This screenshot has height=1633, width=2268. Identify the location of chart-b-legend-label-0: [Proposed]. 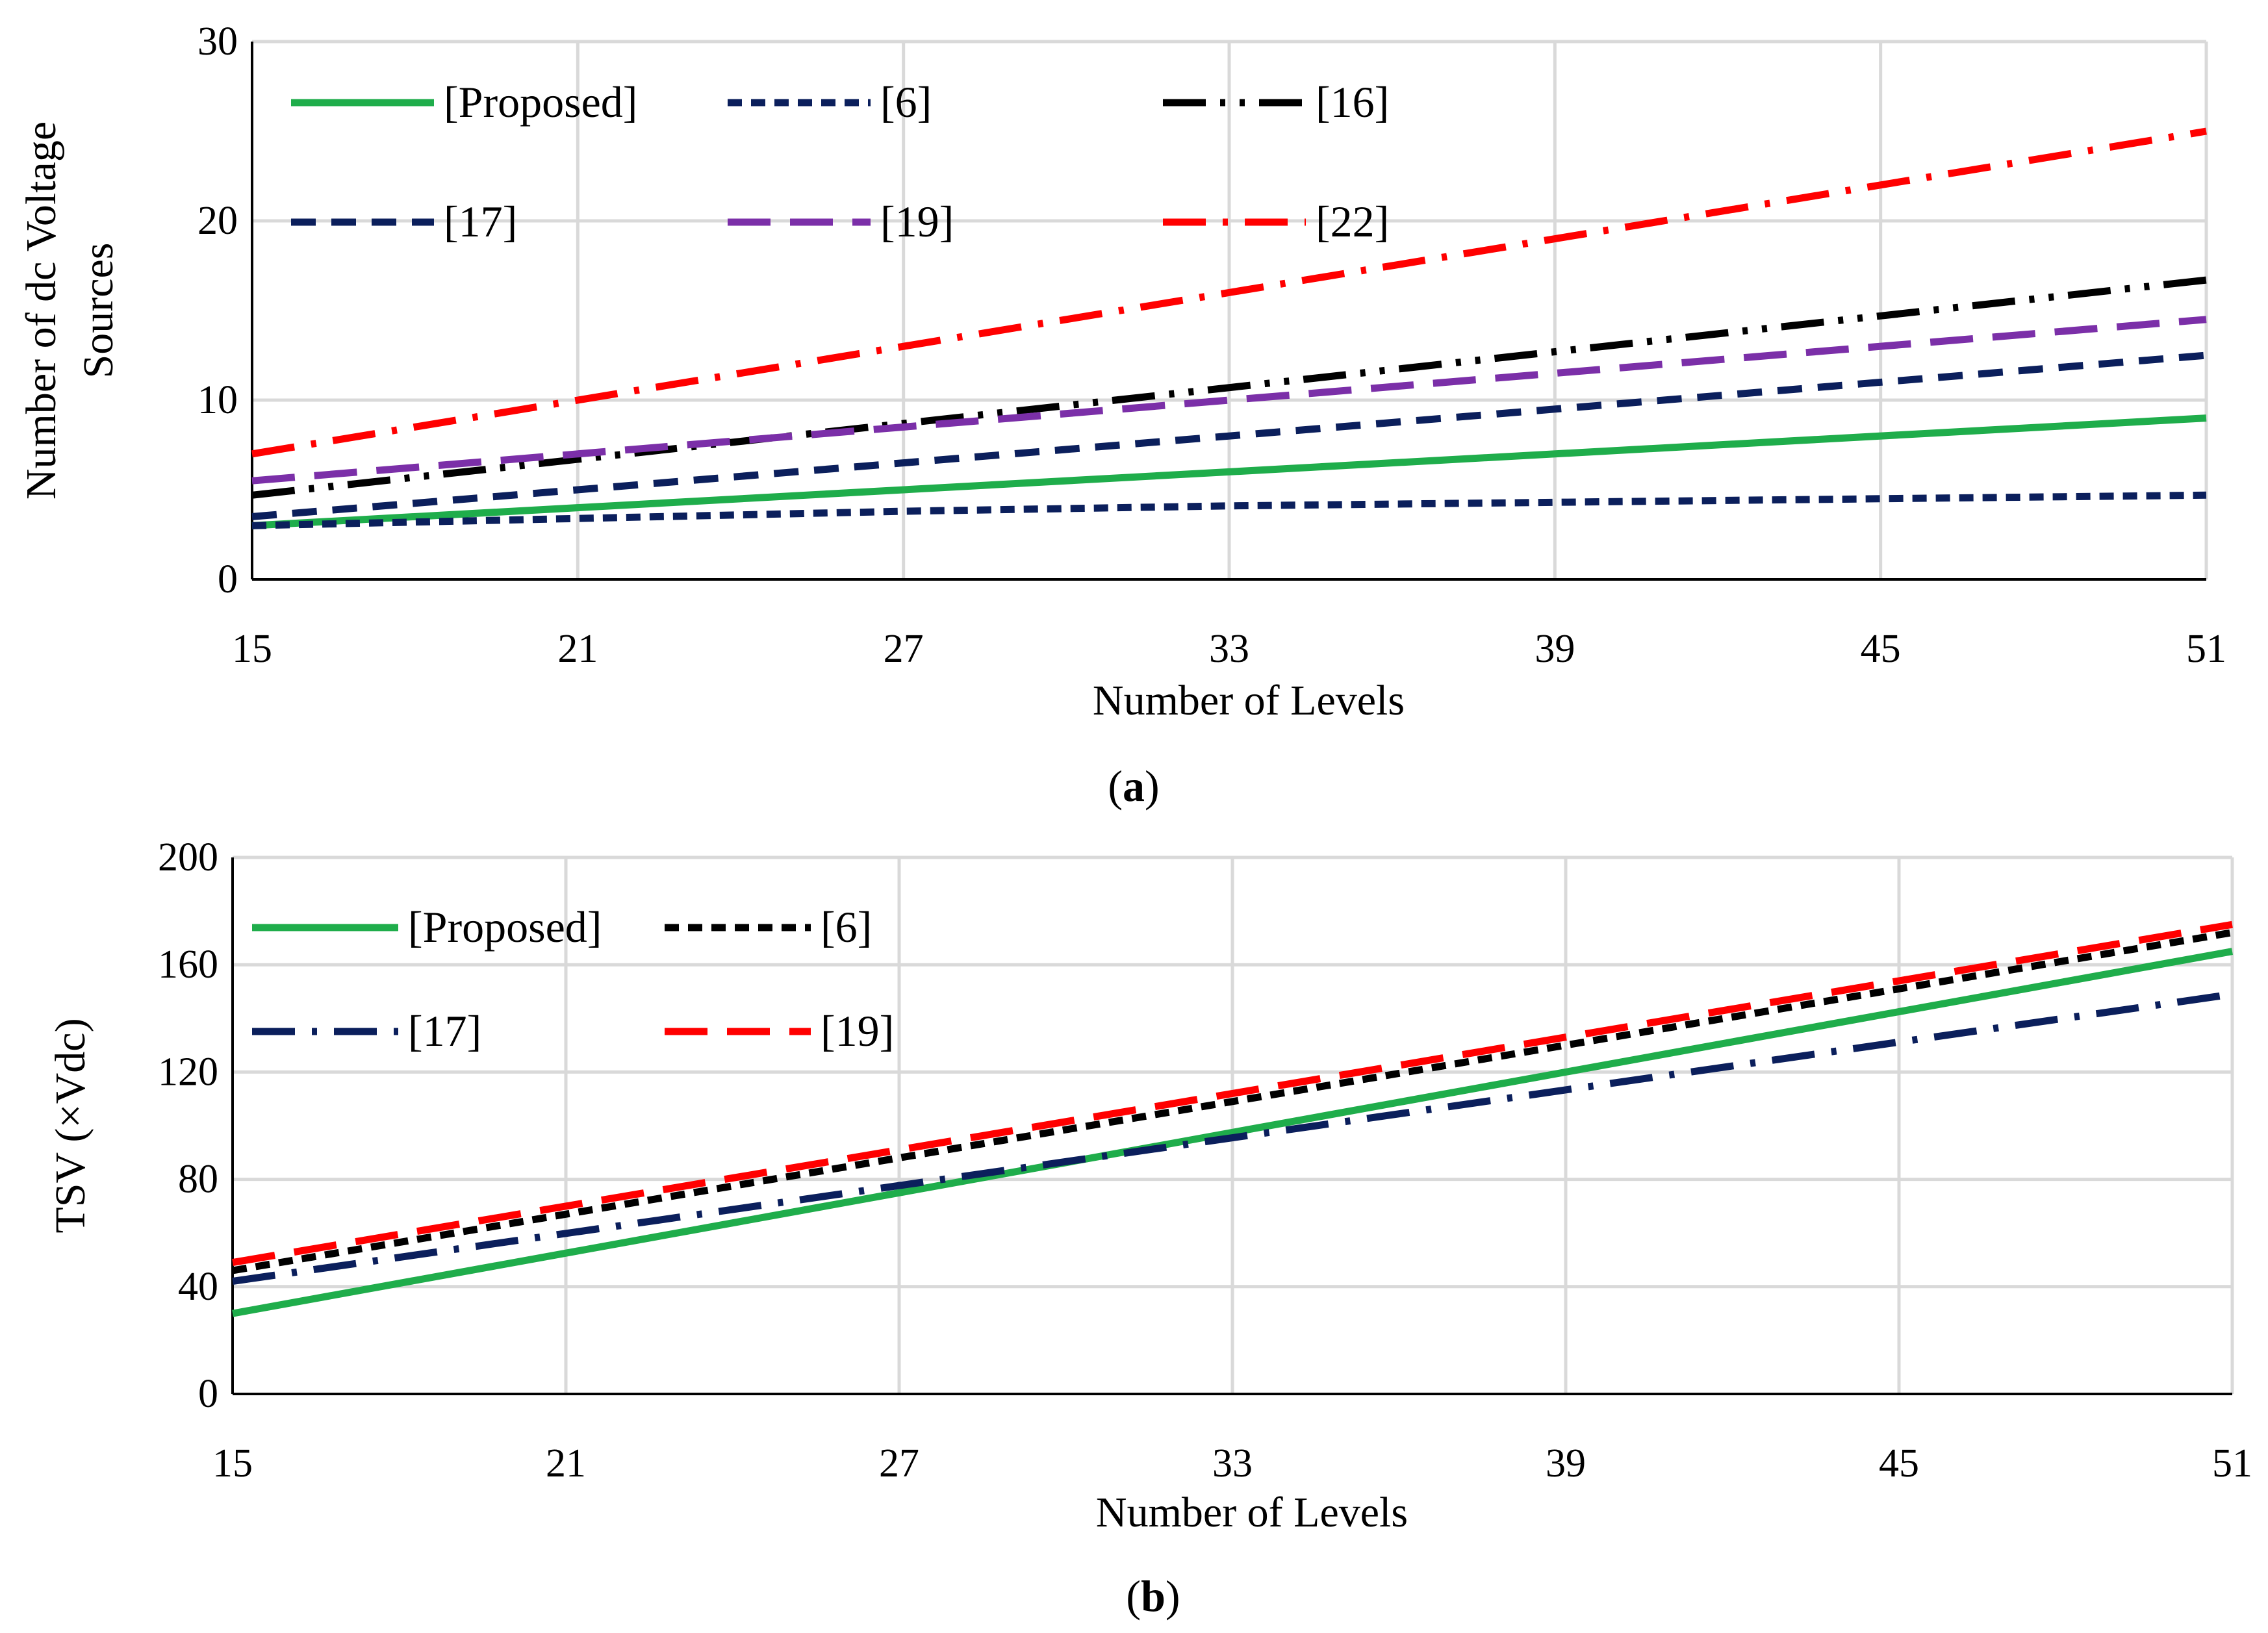
(505, 927).